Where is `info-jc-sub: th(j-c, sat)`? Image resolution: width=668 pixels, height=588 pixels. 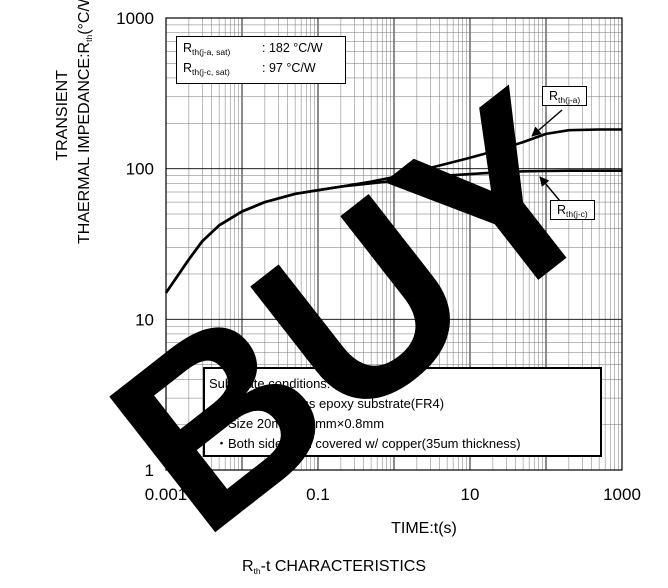 info-jc-sub: th(j-c, sat) is located at coordinates (211, 72).